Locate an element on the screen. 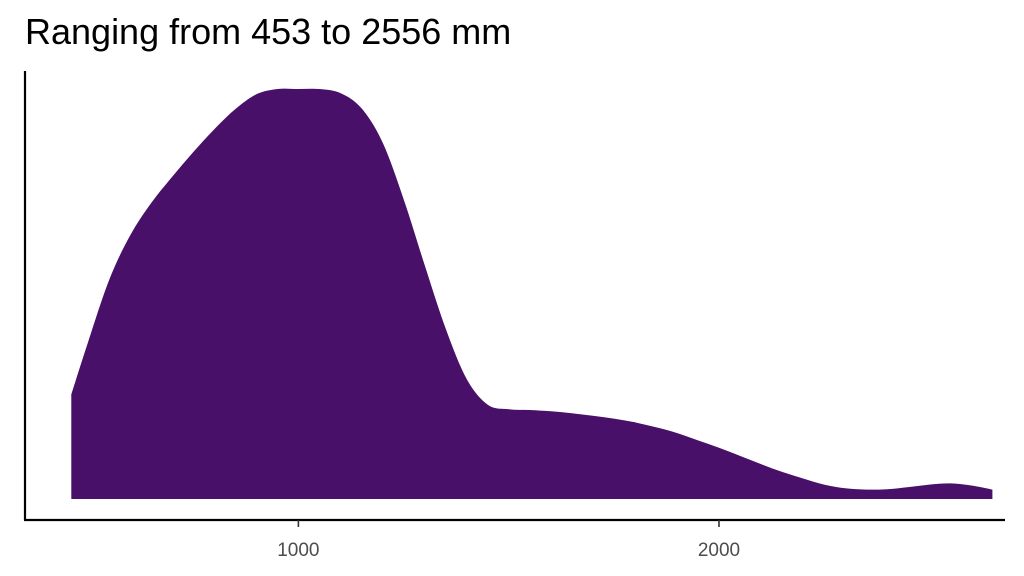  x-tick-label: 1000 is located at coordinates (298, 550).